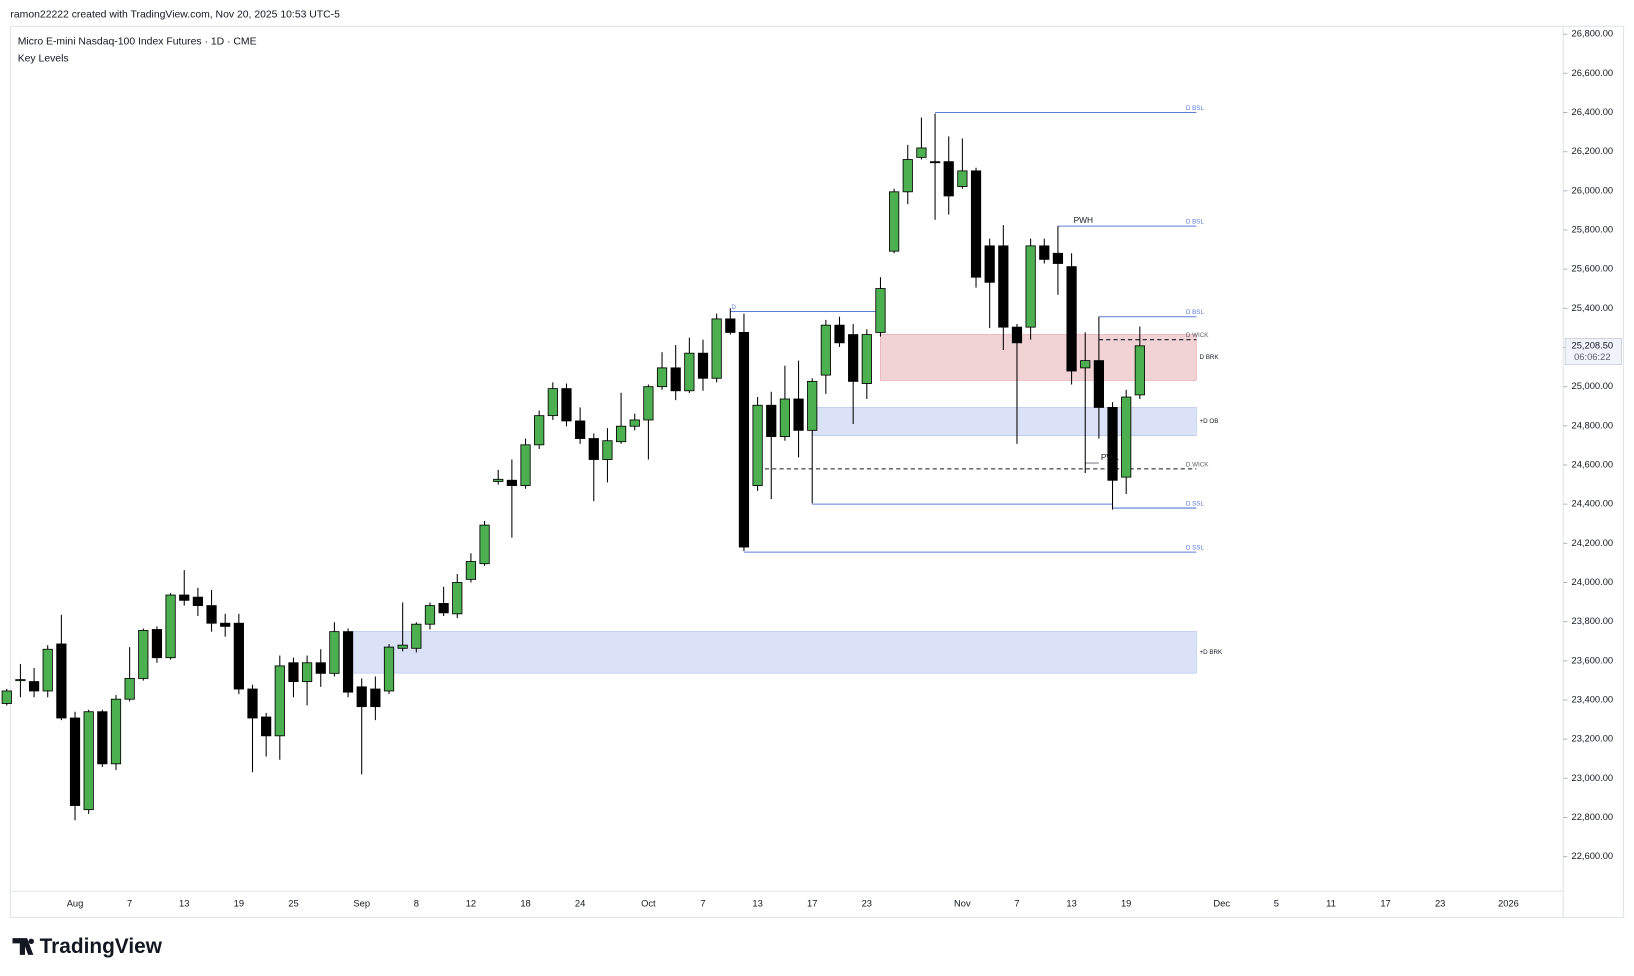  Describe the element at coordinates (1209, 357) in the screenshot. I see `zone-label: D BRK` at that location.